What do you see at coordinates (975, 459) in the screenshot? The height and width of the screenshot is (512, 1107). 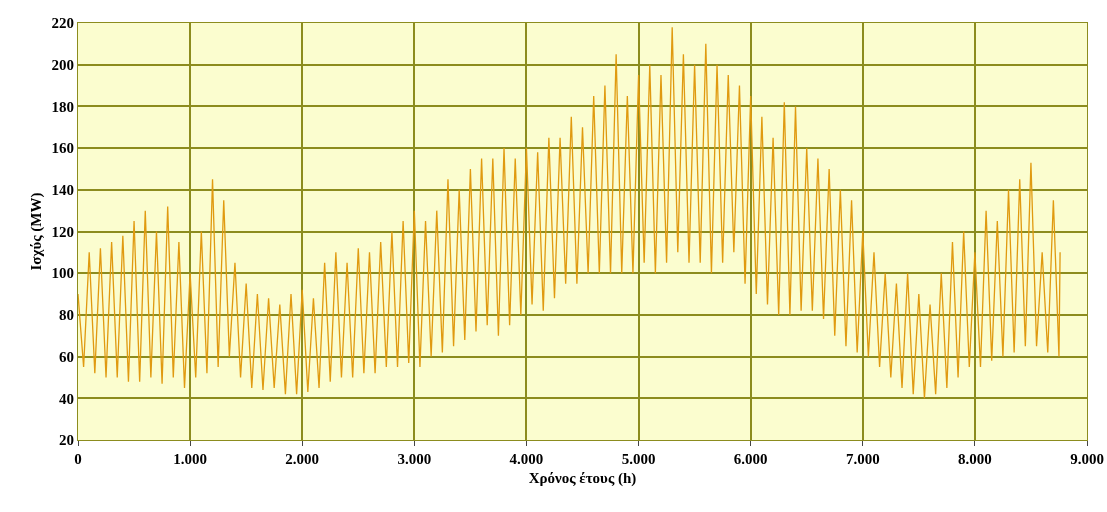 I see `x-tick-label: 8.000` at bounding box center [975, 459].